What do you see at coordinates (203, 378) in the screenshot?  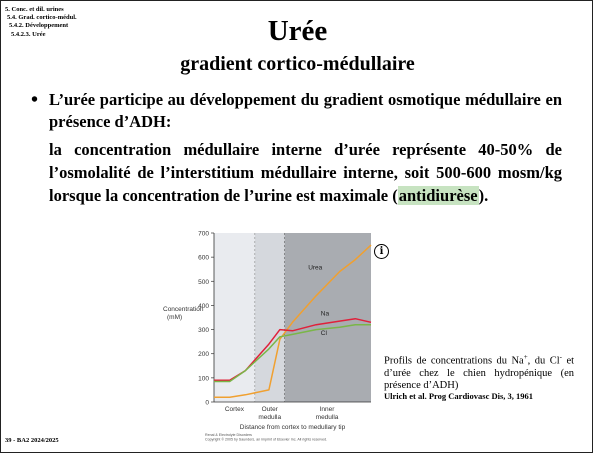 I see `y-tick-label-1: 100` at bounding box center [203, 378].